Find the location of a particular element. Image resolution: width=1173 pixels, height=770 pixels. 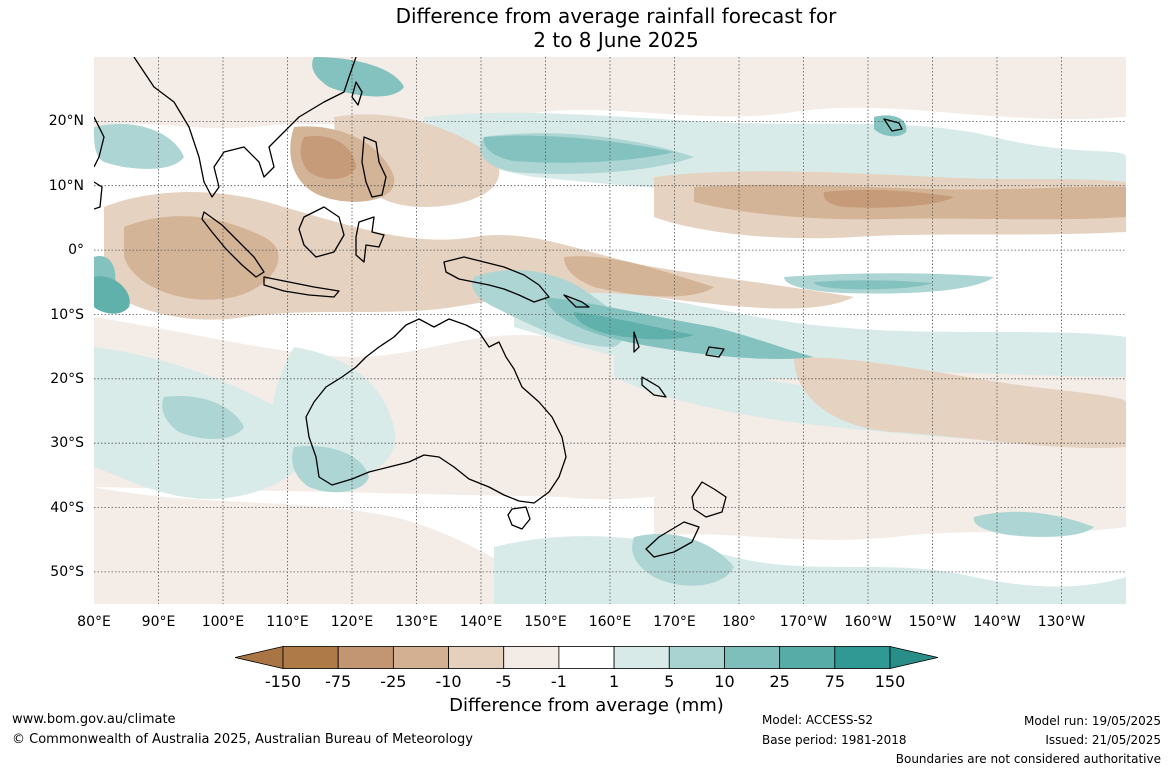

lat-label-0: 0° is located at coordinates (76, 250).